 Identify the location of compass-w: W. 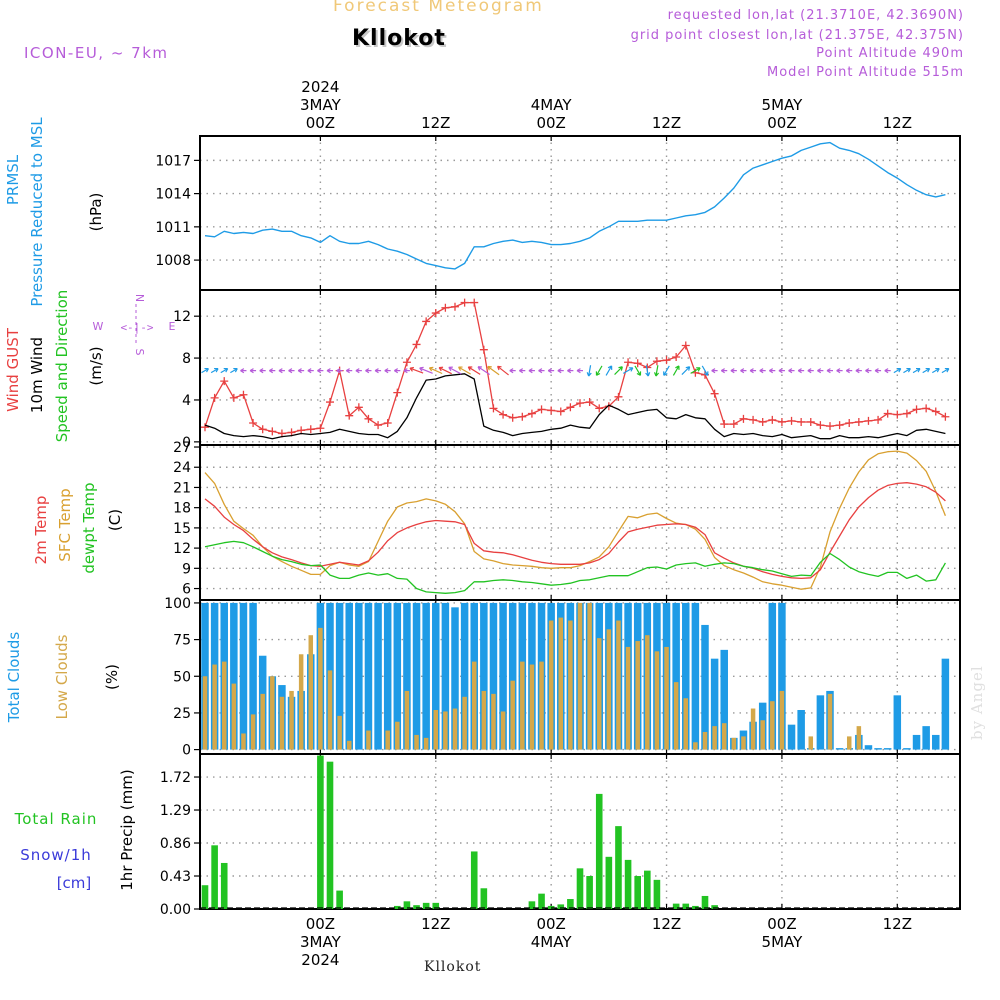
(98, 326).